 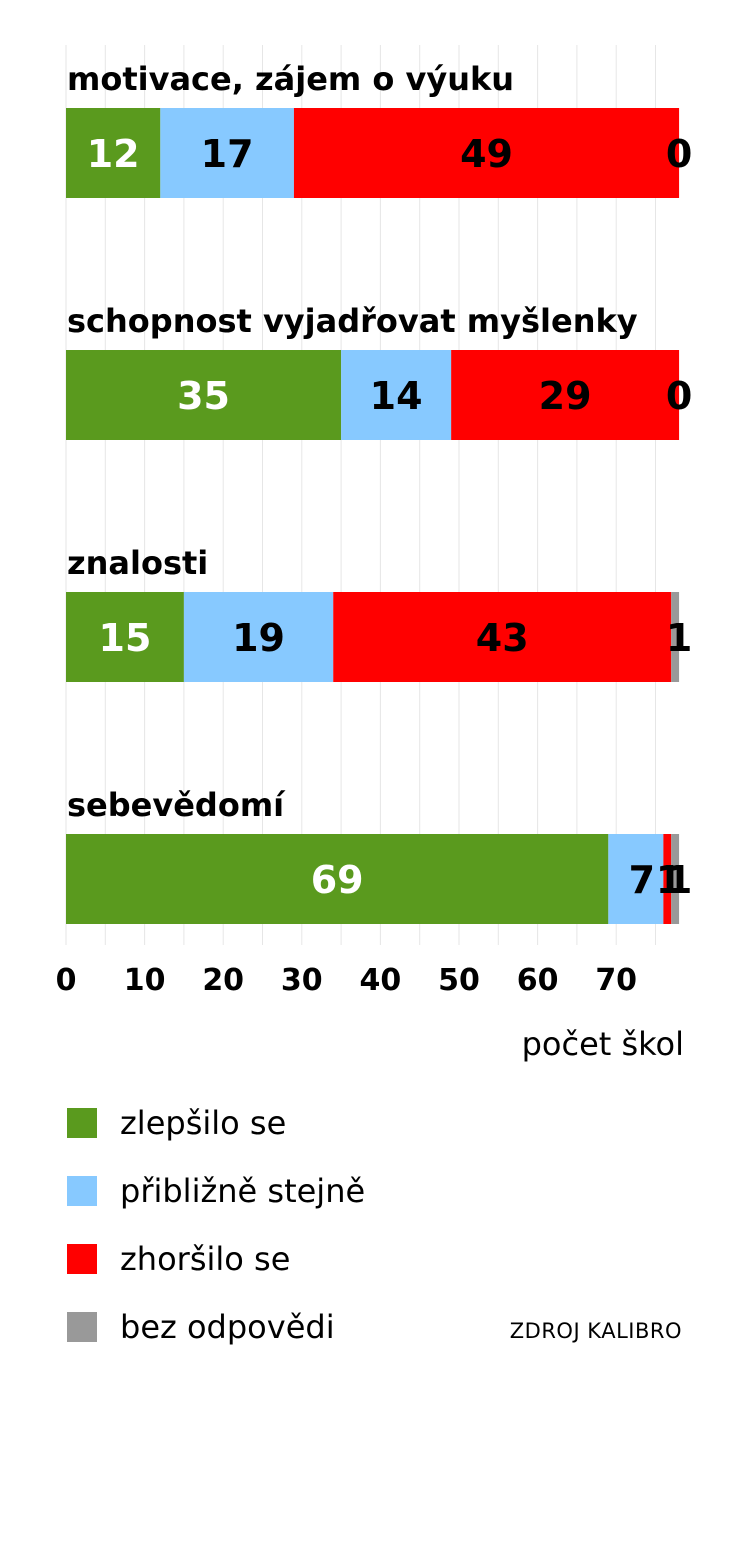 What do you see at coordinates (459, 980) in the screenshot?
I see `x-tick-label: 50` at bounding box center [459, 980].